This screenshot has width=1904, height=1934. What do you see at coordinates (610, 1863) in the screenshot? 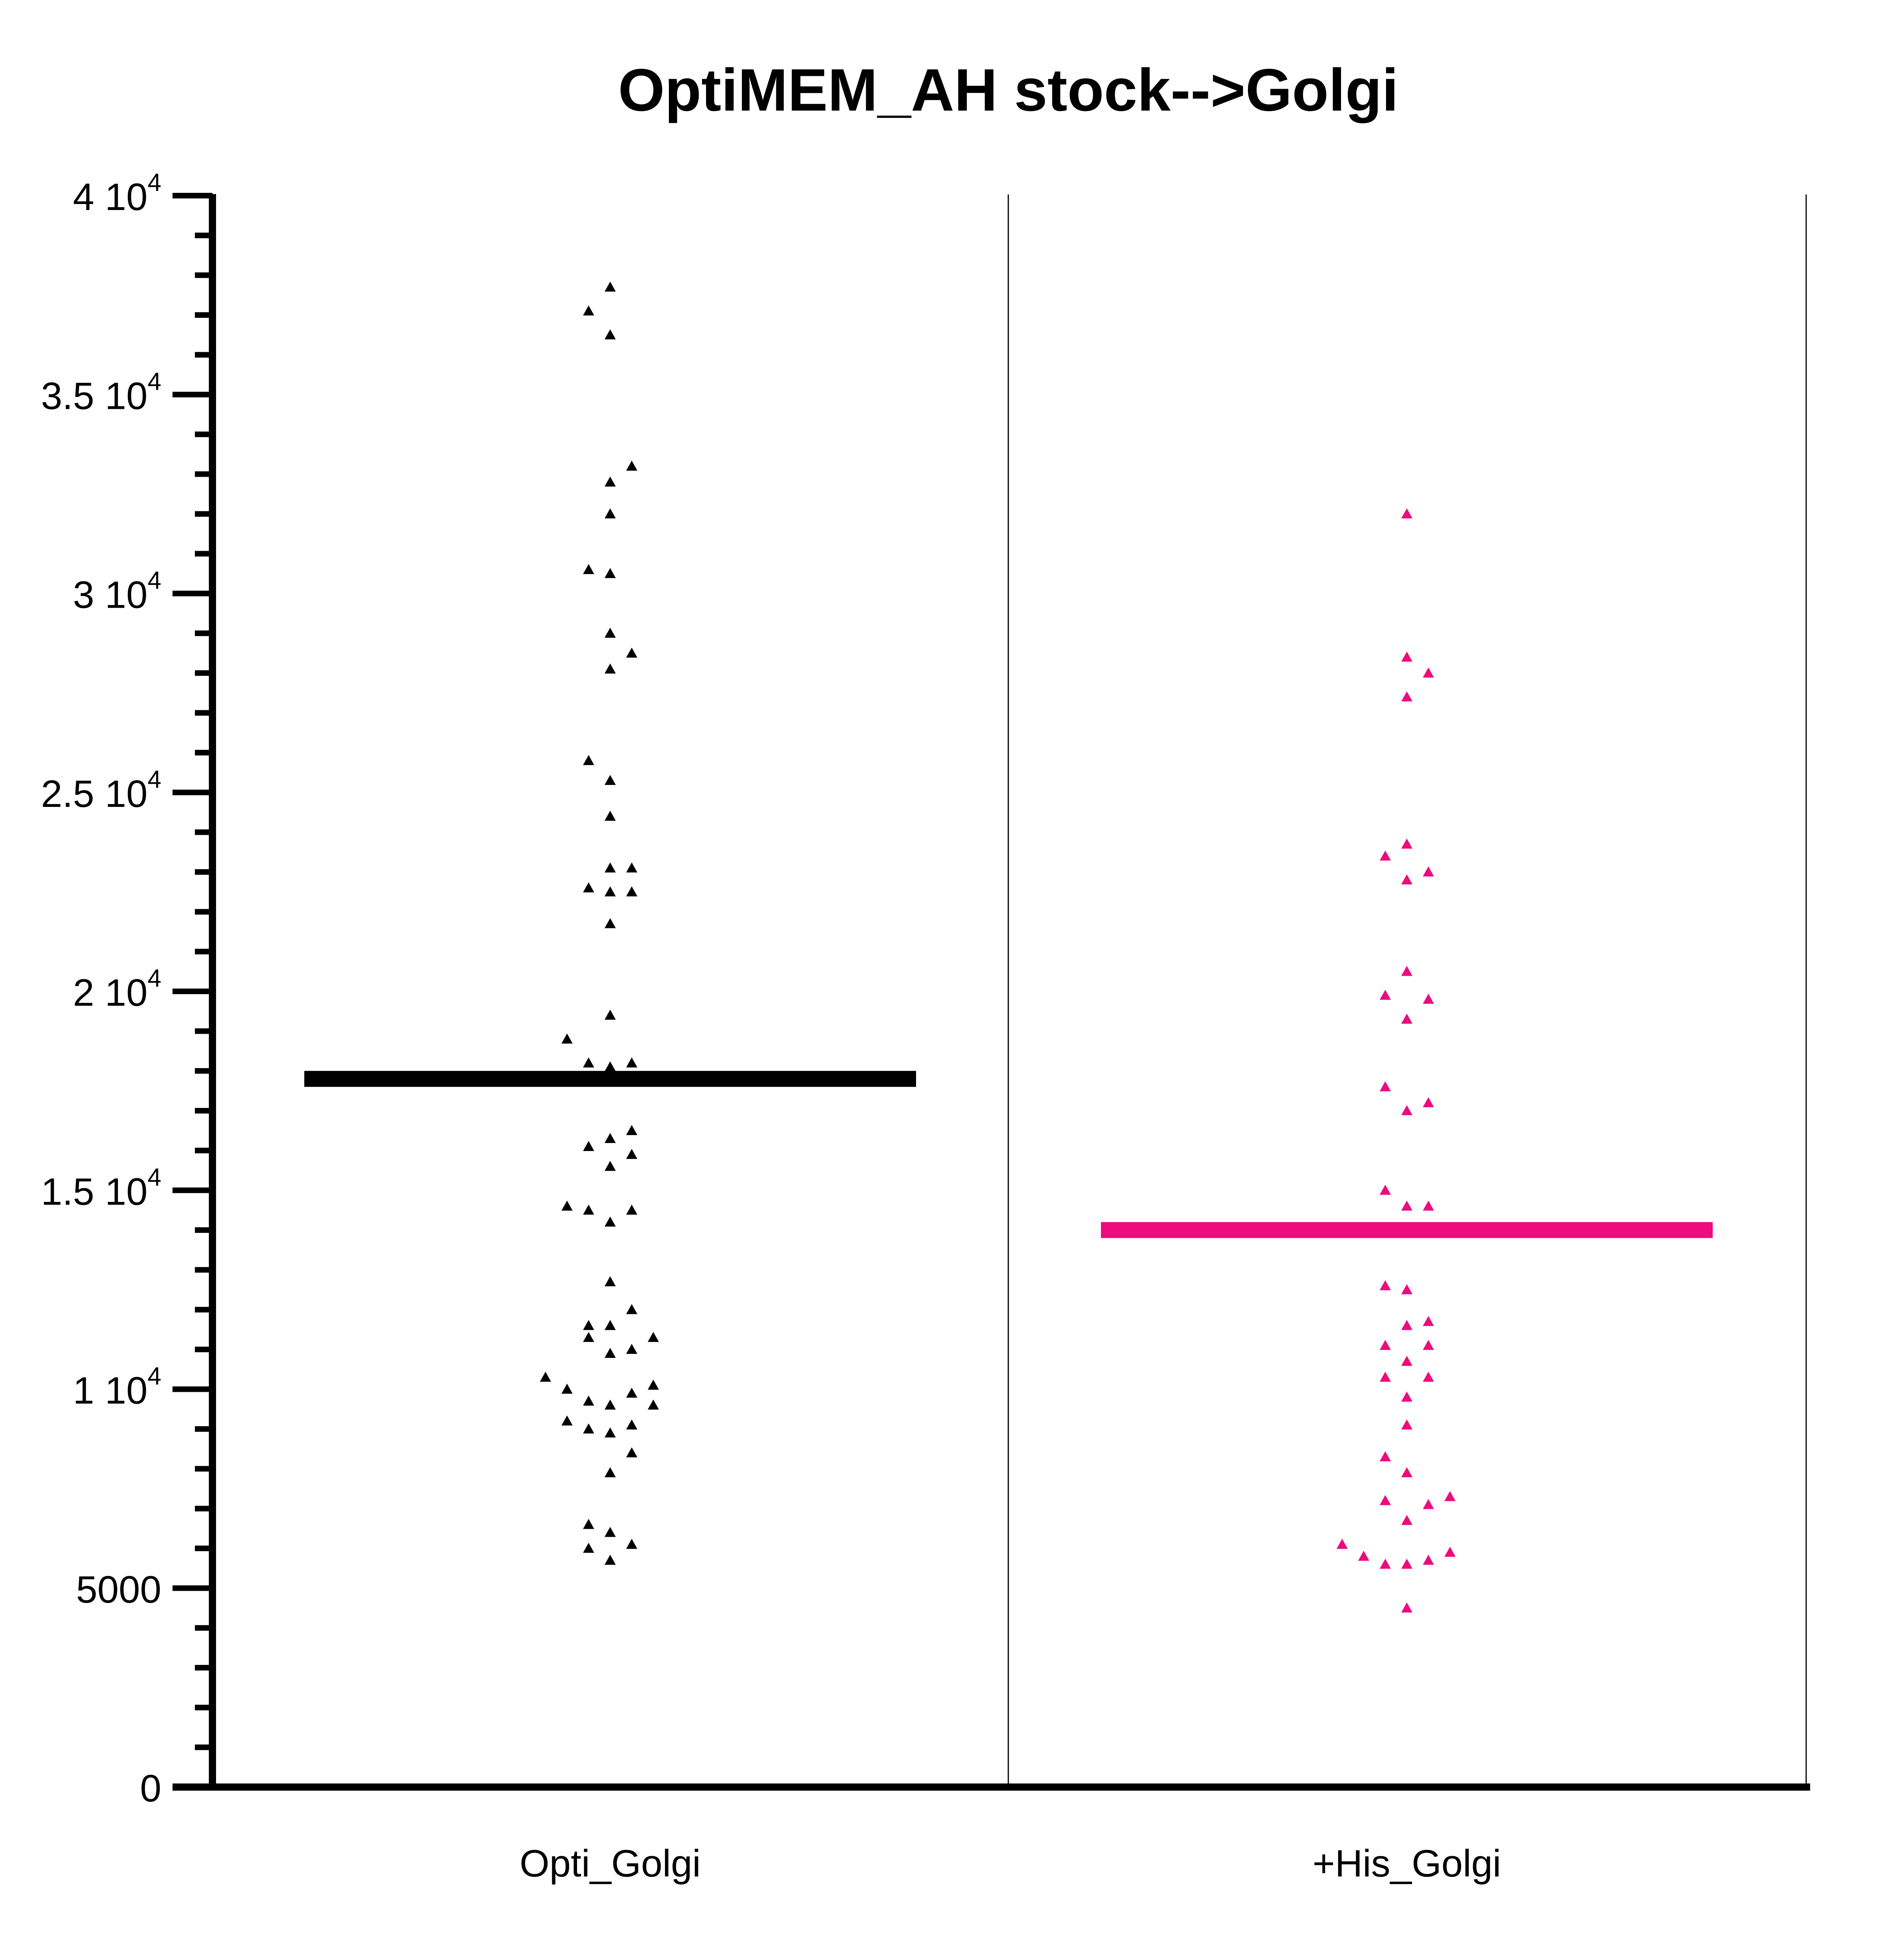
I see `x-category-label: Opti_Golgi` at bounding box center [610, 1863].